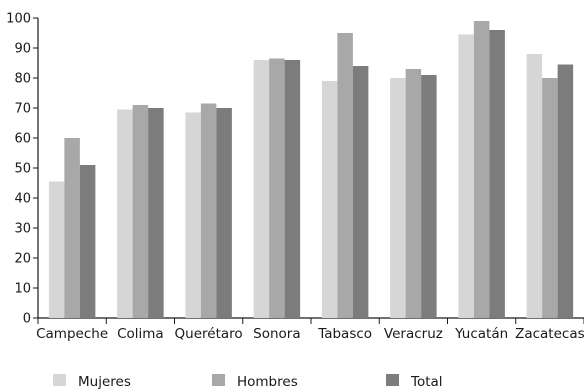 This screenshot has height=390, width=584. I want to click on category-label: Campeche, so click(72, 334).